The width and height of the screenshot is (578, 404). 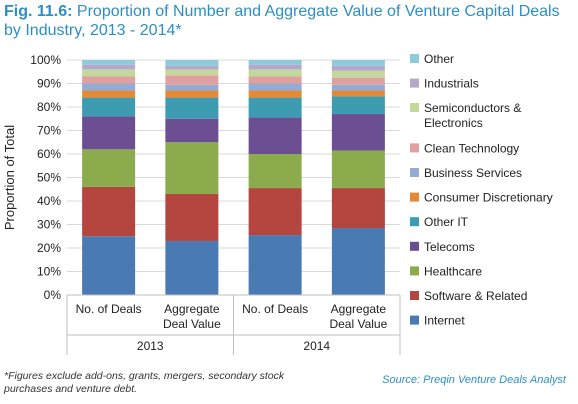 What do you see at coordinates (49, 84) in the screenshot?
I see `y-tick-label: 90%` at bounding box center [49, 84].